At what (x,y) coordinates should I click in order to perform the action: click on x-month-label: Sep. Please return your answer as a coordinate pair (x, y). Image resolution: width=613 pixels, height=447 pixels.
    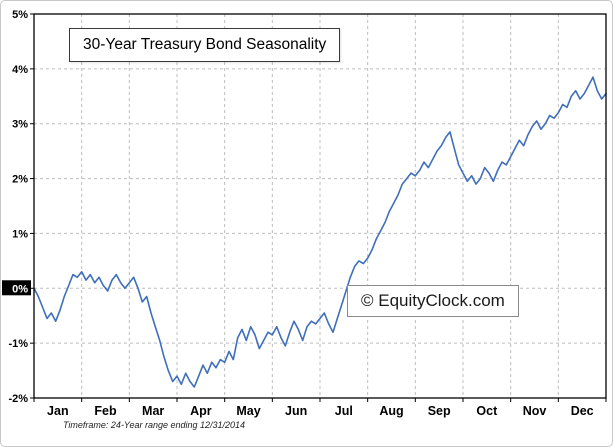
    Looking at the image, I should click on (439, 411).